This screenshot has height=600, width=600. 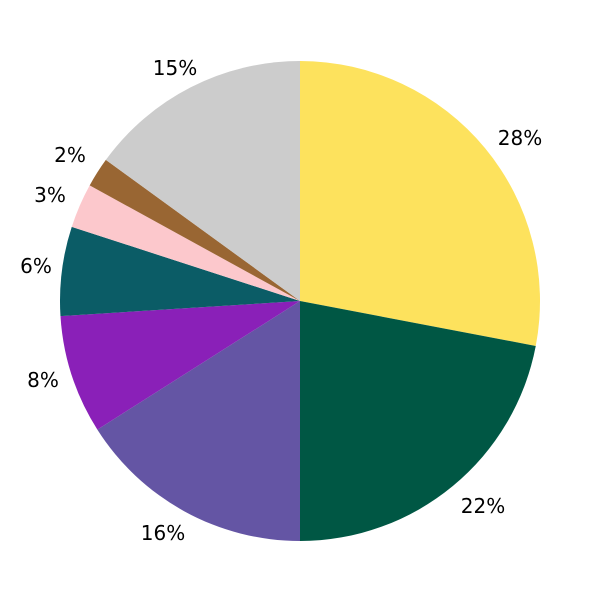 I want to click on pie-slice-label: 8%, so click(x=43, y=380).